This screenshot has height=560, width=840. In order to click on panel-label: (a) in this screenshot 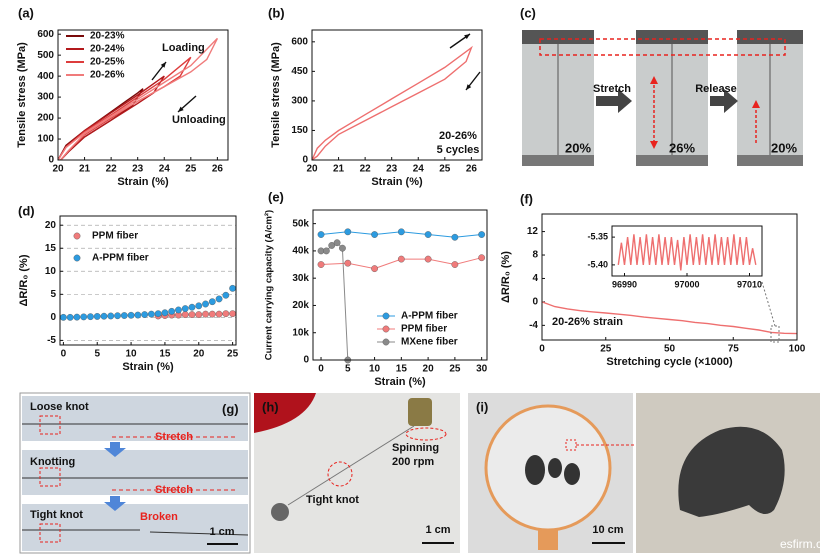, I will do `click(26, 12)`.